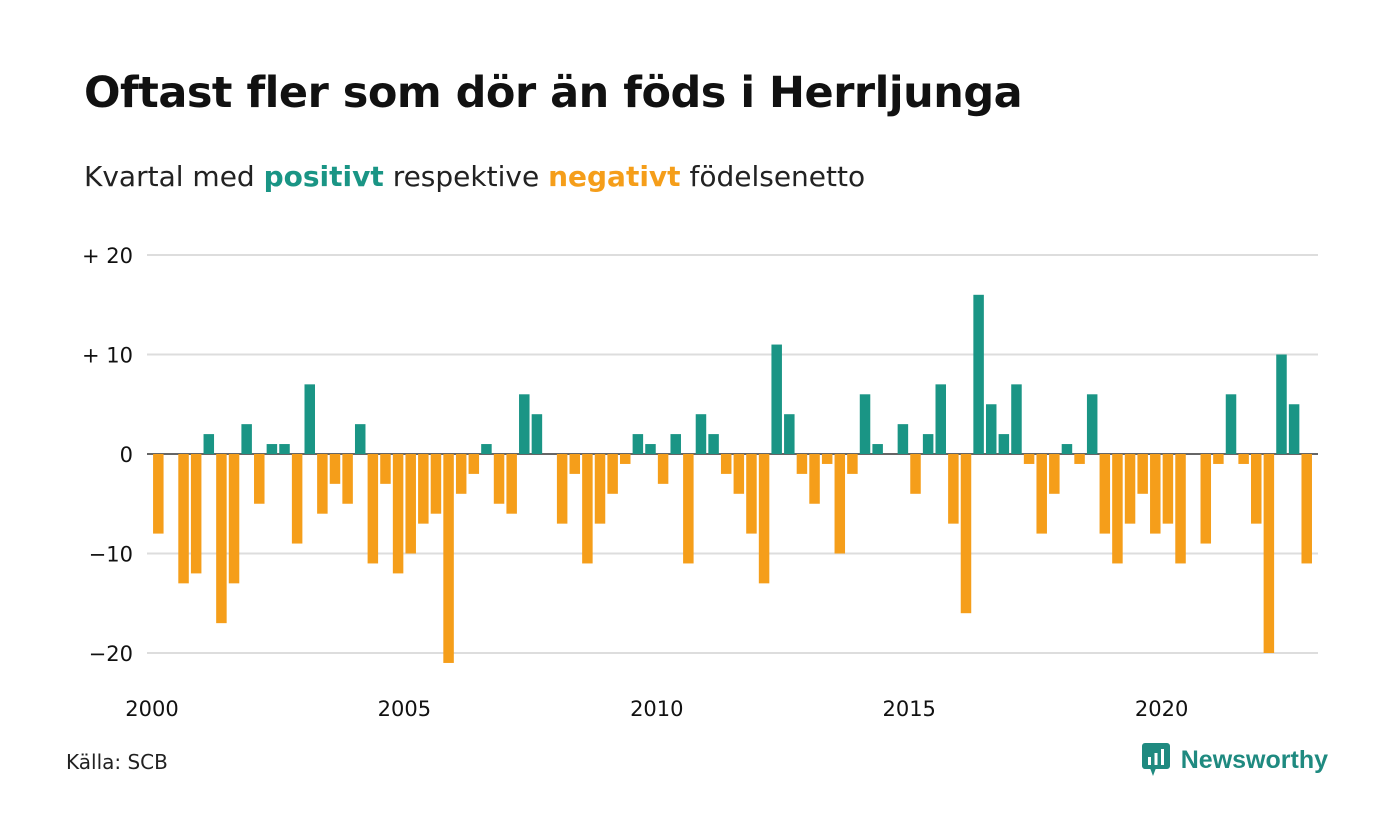 The image size is (1400, 840). What do you see at coordinates (1234, 760) in the screenshot?
I see `brand-logo: Newsworthy` at bounding box center [1234, 760].